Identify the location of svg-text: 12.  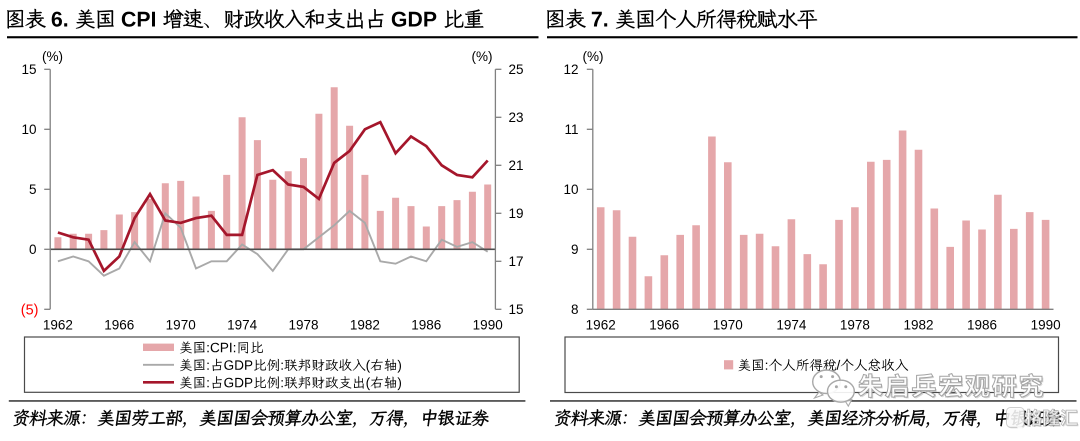
(570, 69).